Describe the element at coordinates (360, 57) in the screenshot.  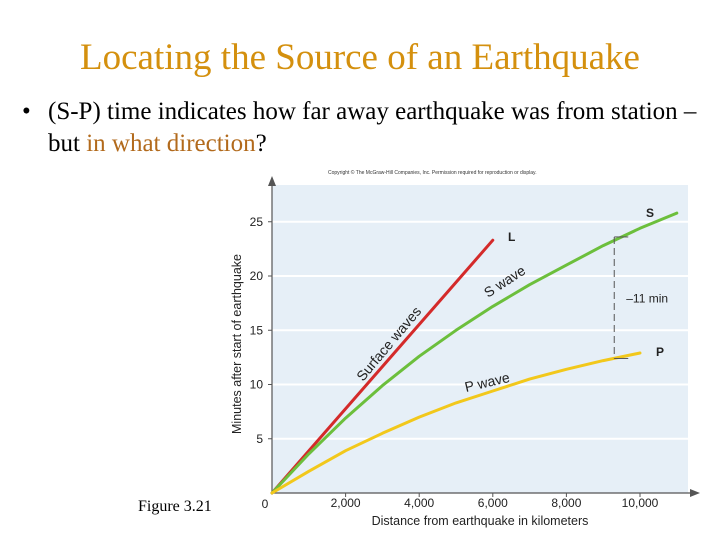
I see `page-title: Locating the Source of an Earthquake` at that location.